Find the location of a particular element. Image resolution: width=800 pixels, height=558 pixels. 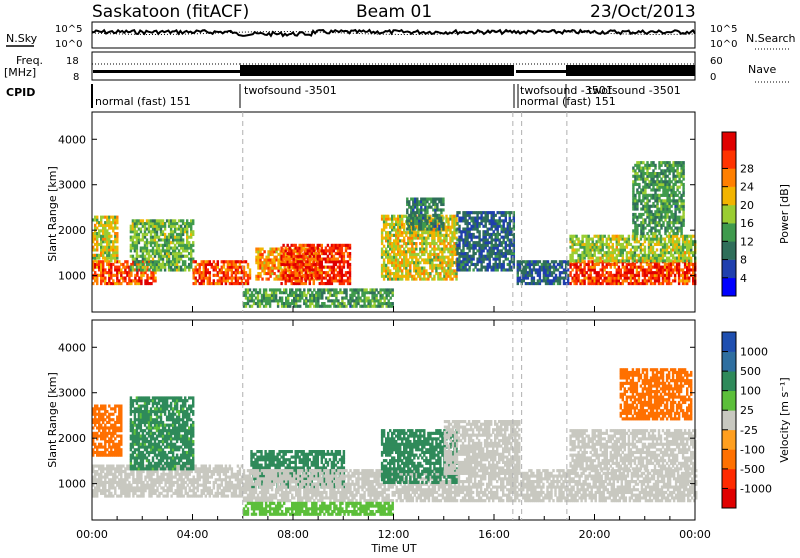

date-label: 23/Oct/2013 is located at coordinates (643, 12).